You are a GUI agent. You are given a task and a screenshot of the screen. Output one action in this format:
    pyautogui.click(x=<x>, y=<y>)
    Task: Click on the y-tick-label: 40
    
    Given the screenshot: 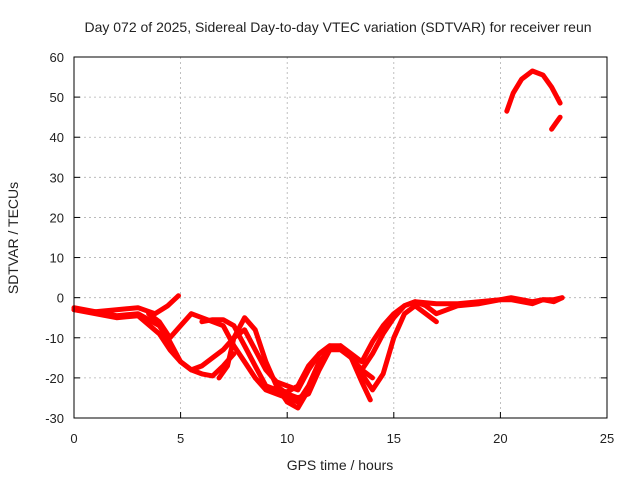 What is the action you would take?
    pyautogui.click(x=57, y=137)
    